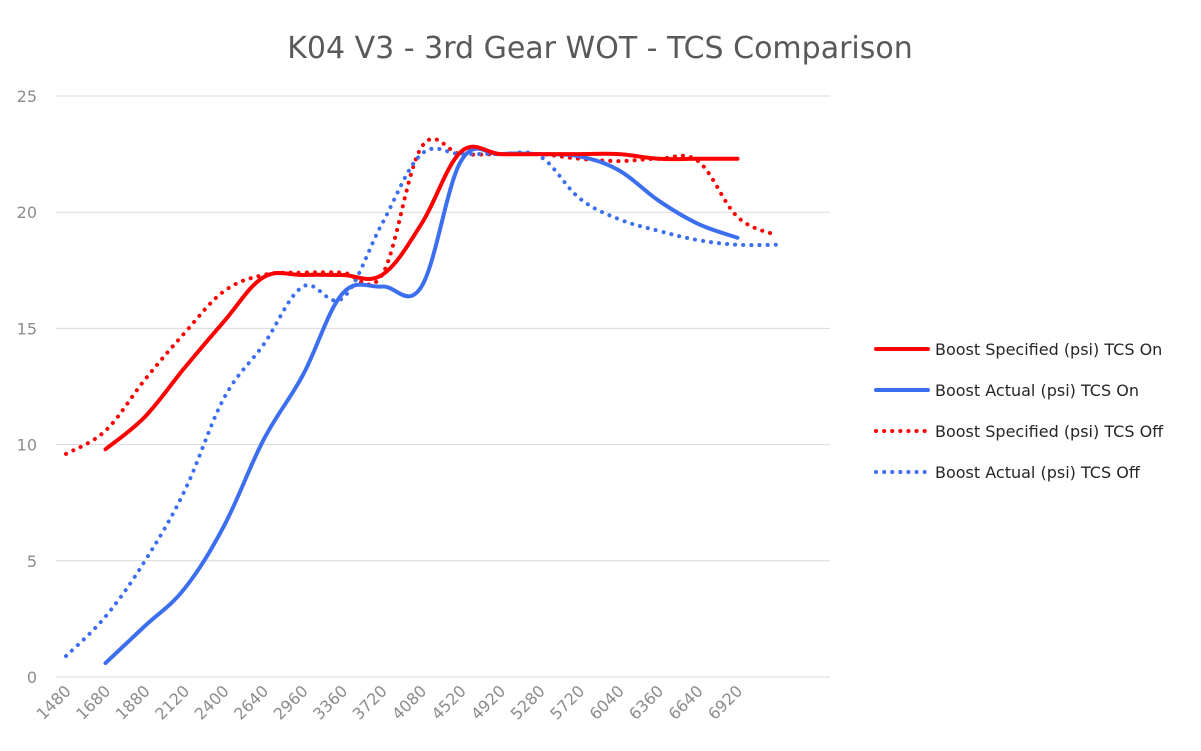 This screenshot has height=751, width=1201. I want to click on x-tick-label: 2120, so click(172, 702).